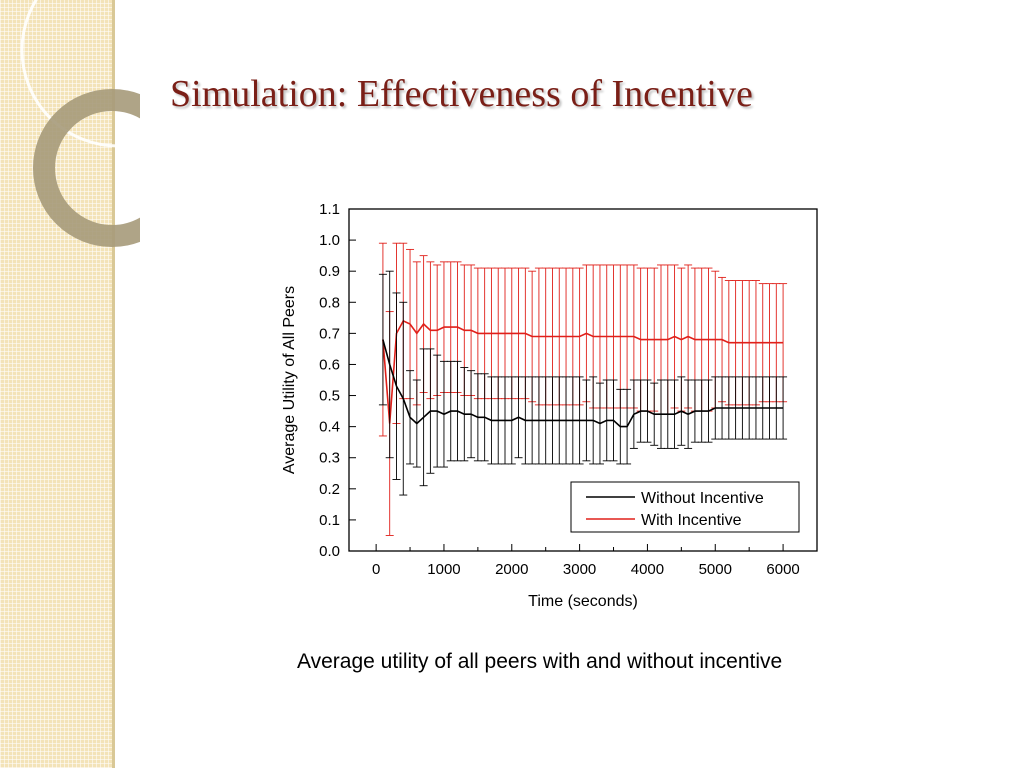 The image size is (1024, 768). Describe the element at coordinates (691, 520) in the screenshot. I see `legend-label-with-incentive: With Incentive` at that location.